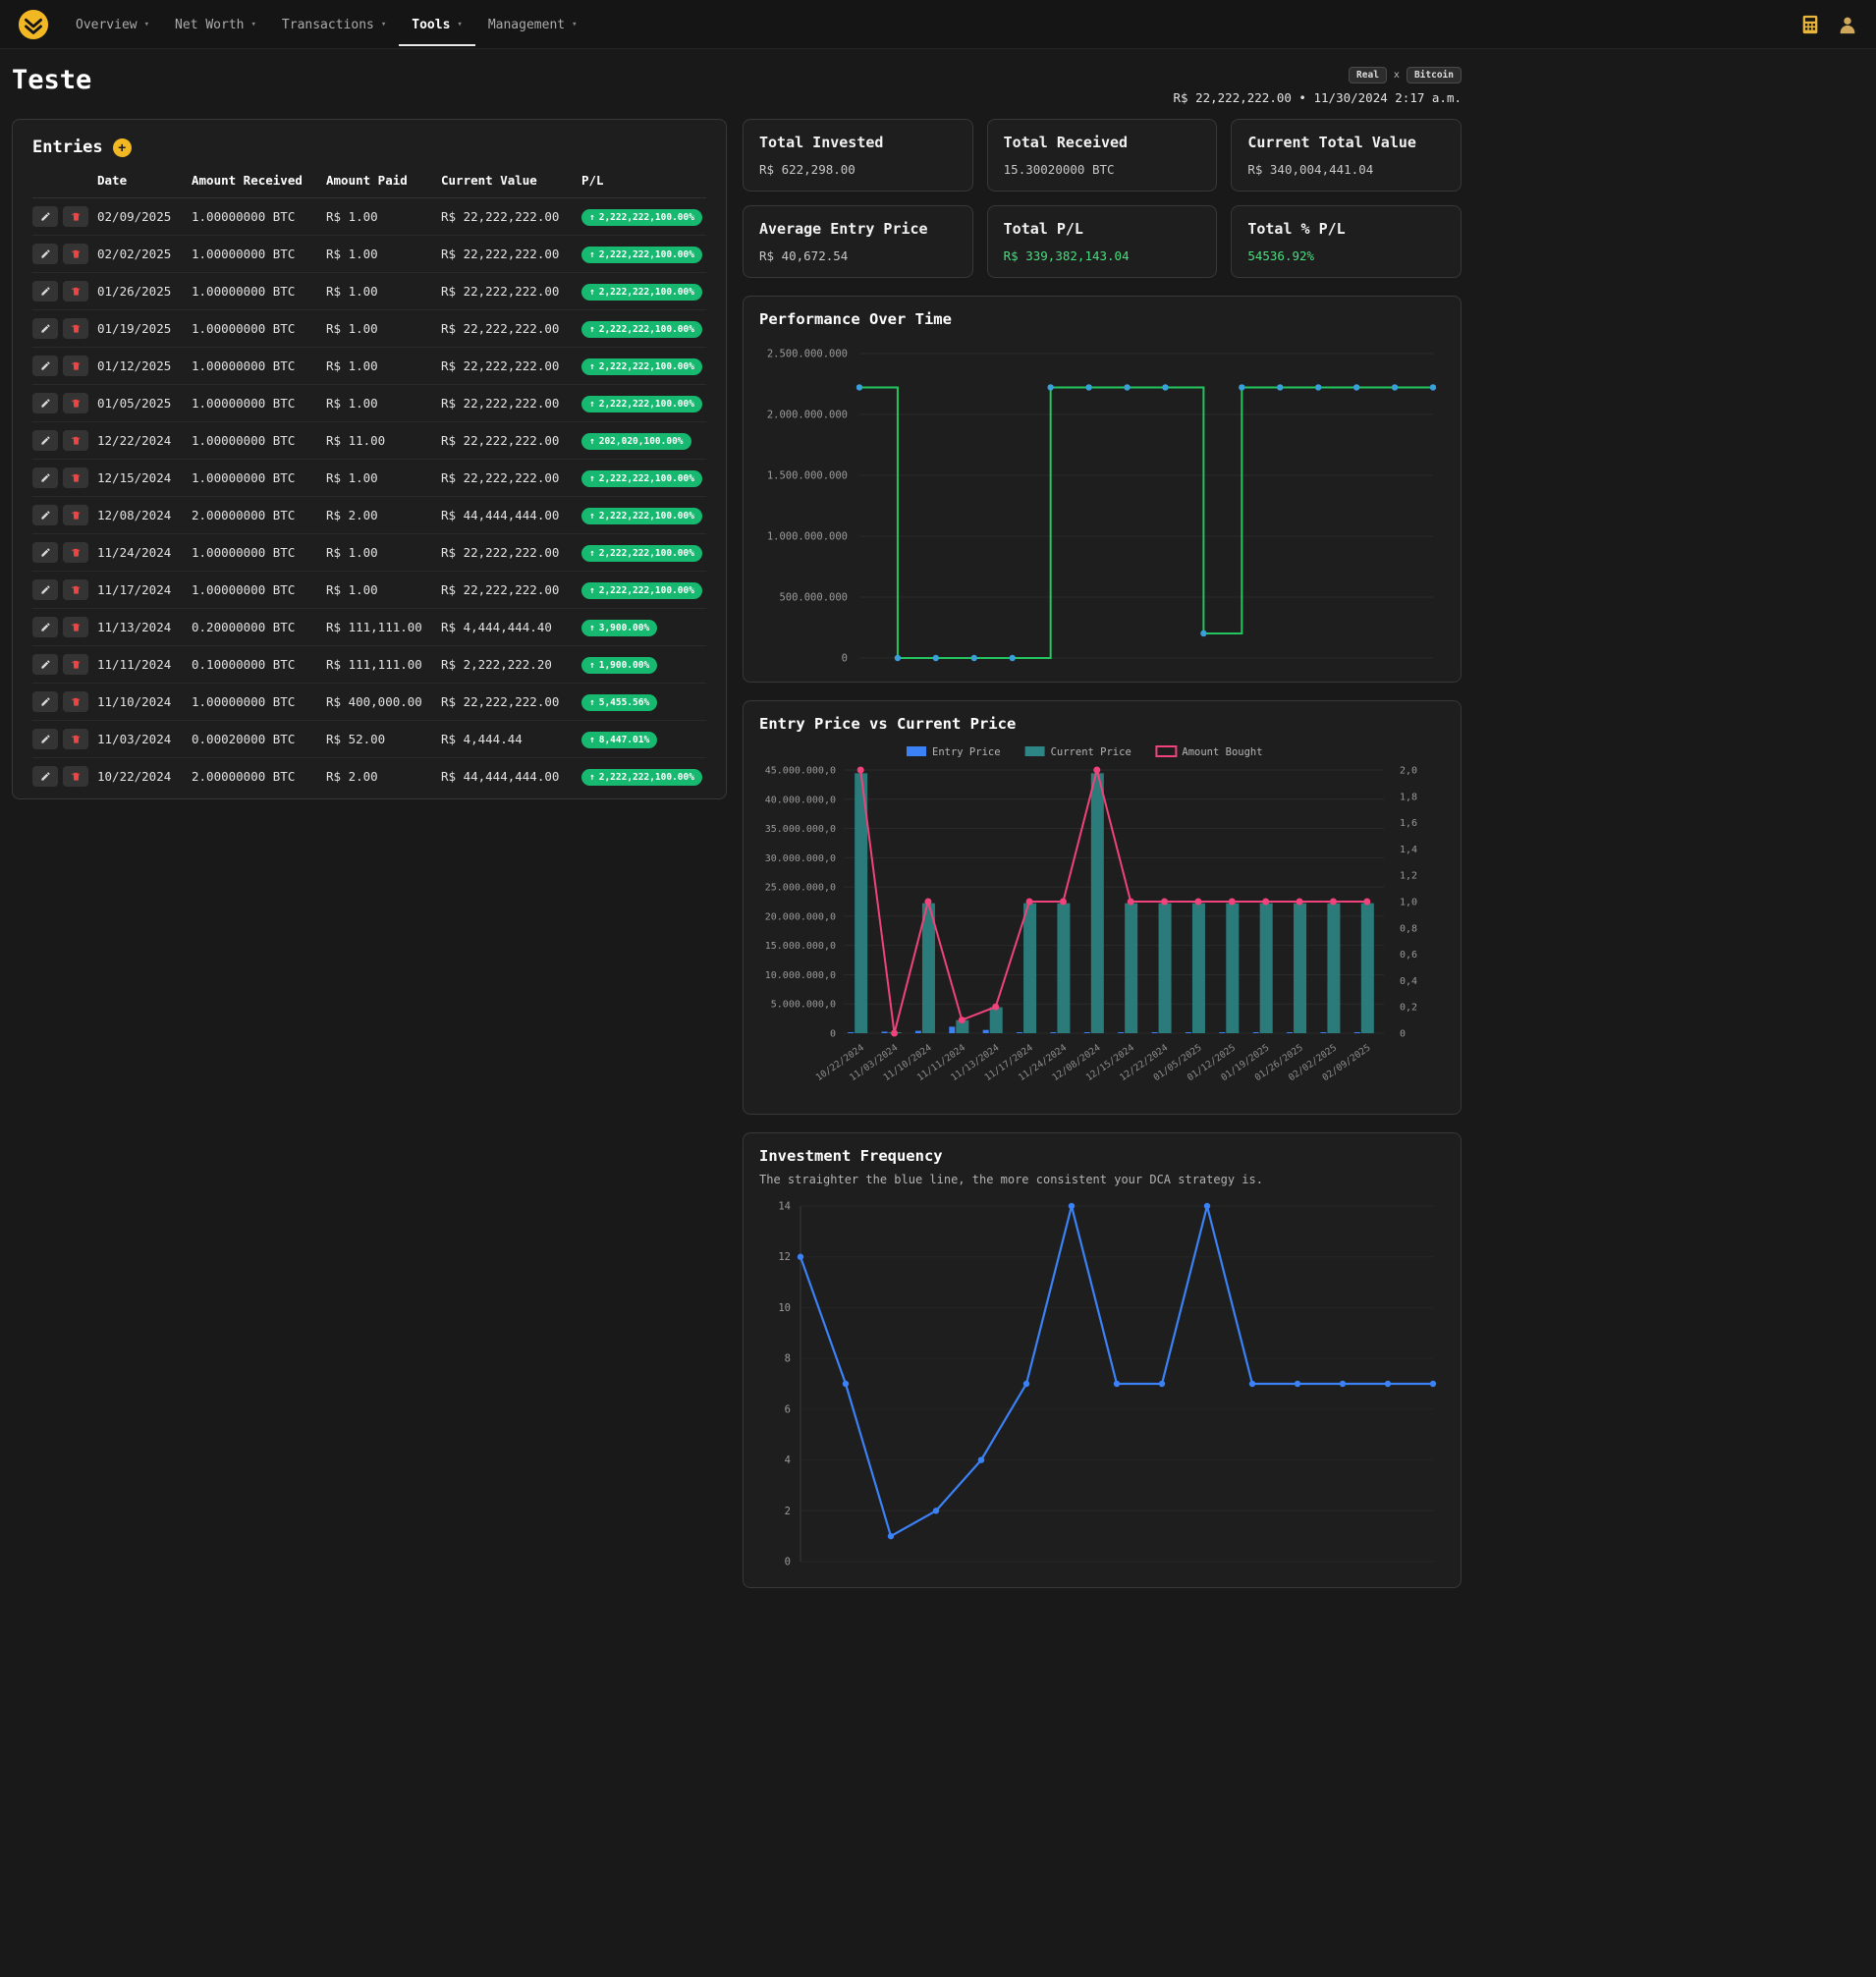  I want to click on nav-item-transactions: Transactions ▾, so click(334, 24).